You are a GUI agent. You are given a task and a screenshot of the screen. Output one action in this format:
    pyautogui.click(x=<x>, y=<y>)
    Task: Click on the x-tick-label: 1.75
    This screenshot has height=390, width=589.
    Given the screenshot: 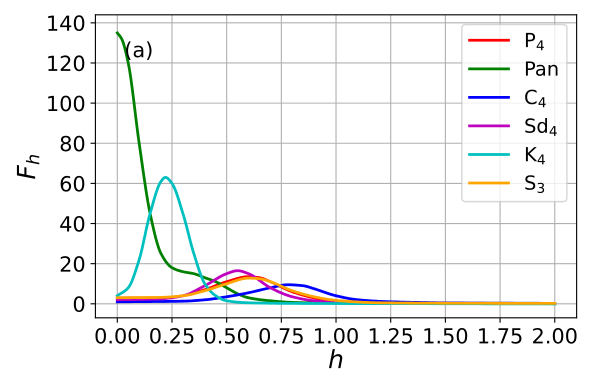 What is the action you would take?
    pyautogui.click(x=500, y=336)
    